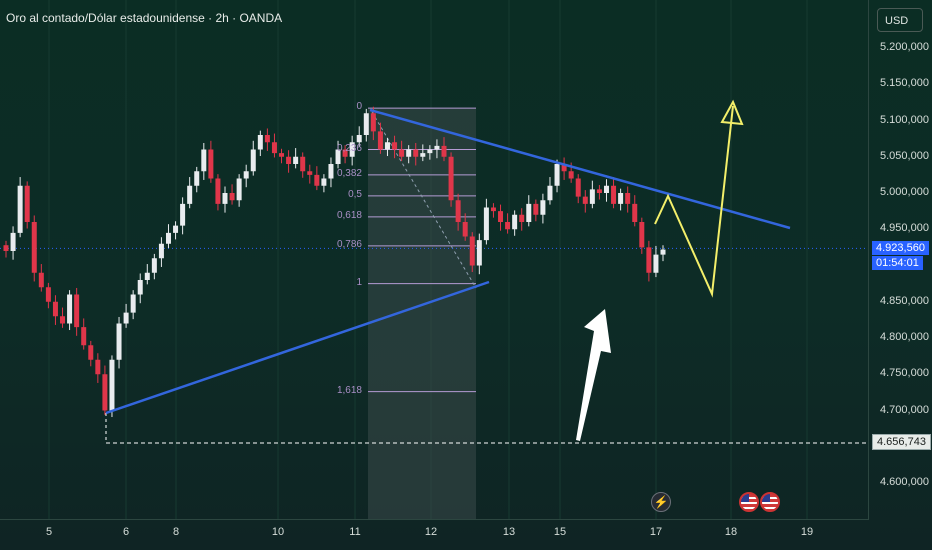  Describe the element at coordinates (897, 263) in the screenshot. I see `bar-countdown: 01:54:01` at that location.